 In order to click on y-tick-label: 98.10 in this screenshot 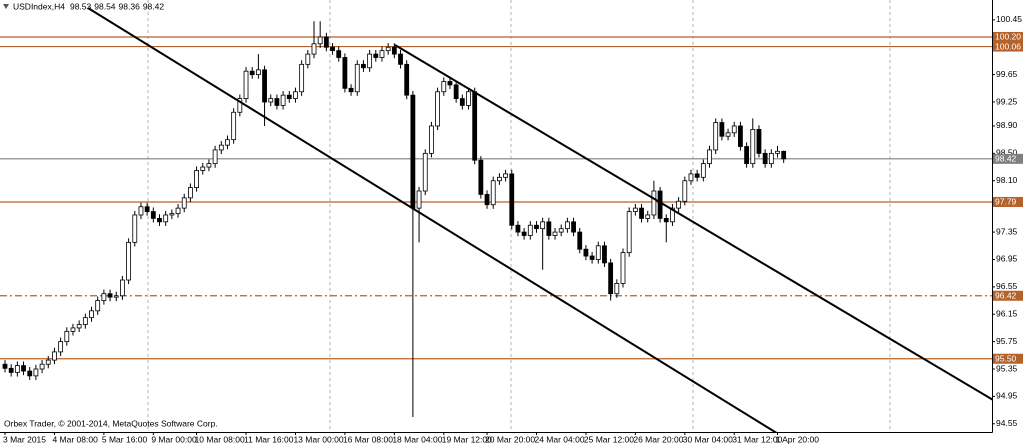, I will do `click(1007, 180)`.